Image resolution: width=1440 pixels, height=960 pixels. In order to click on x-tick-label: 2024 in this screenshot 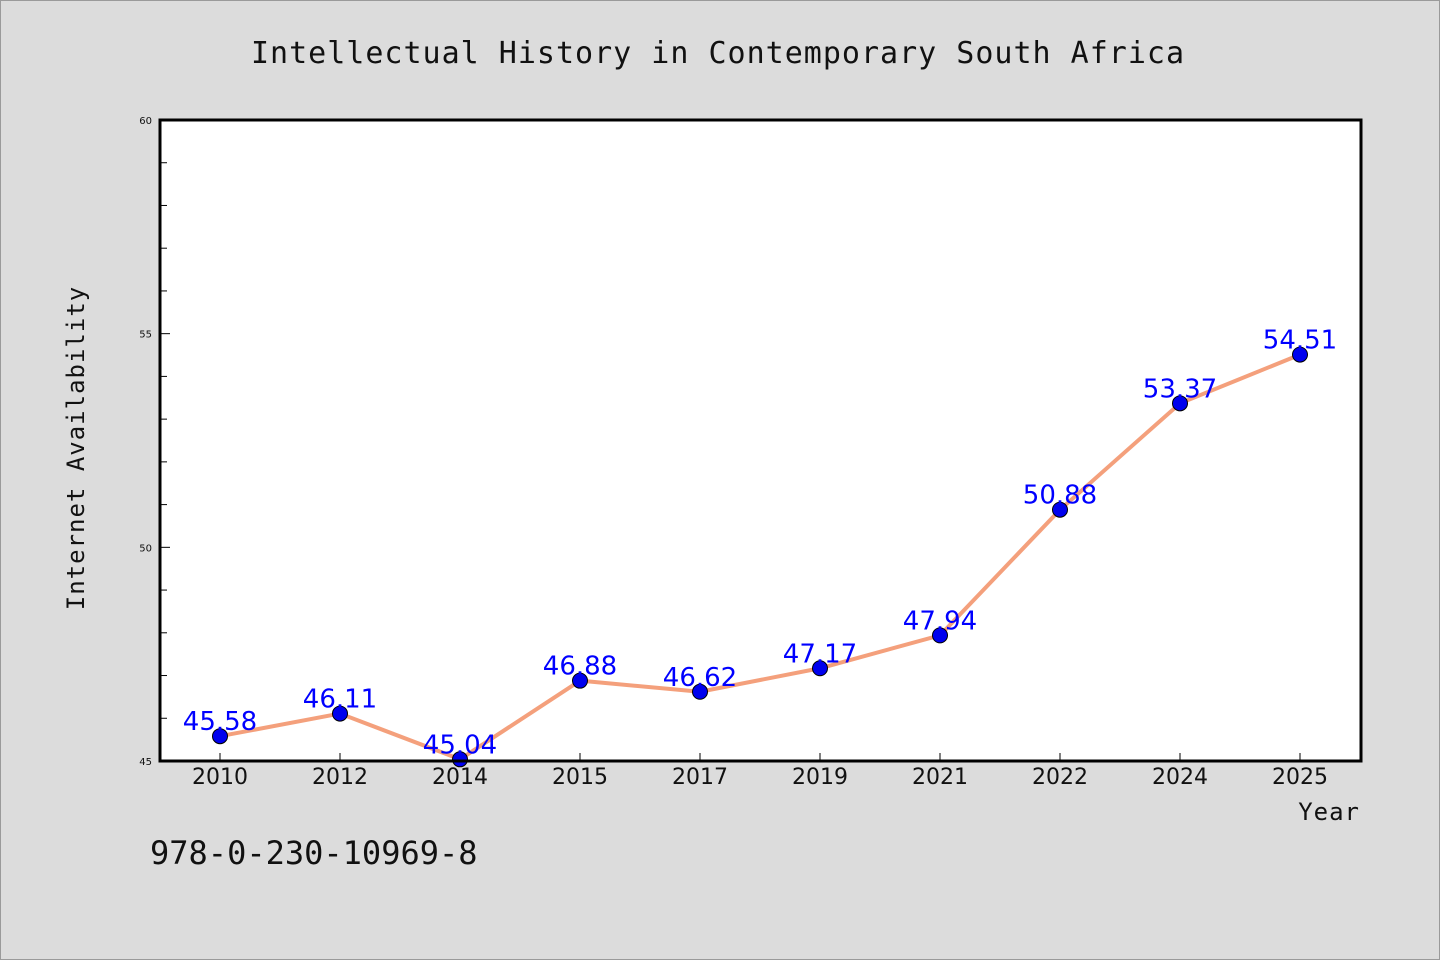, I will do `click(1180, 777)`.